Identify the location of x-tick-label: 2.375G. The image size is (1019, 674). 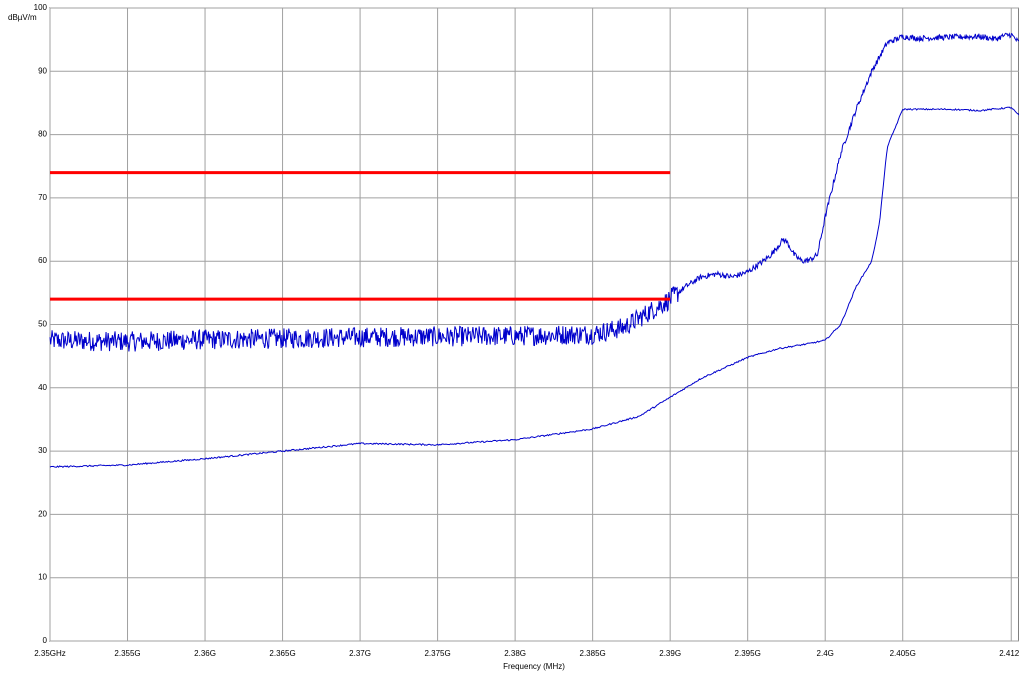
(437, 653).